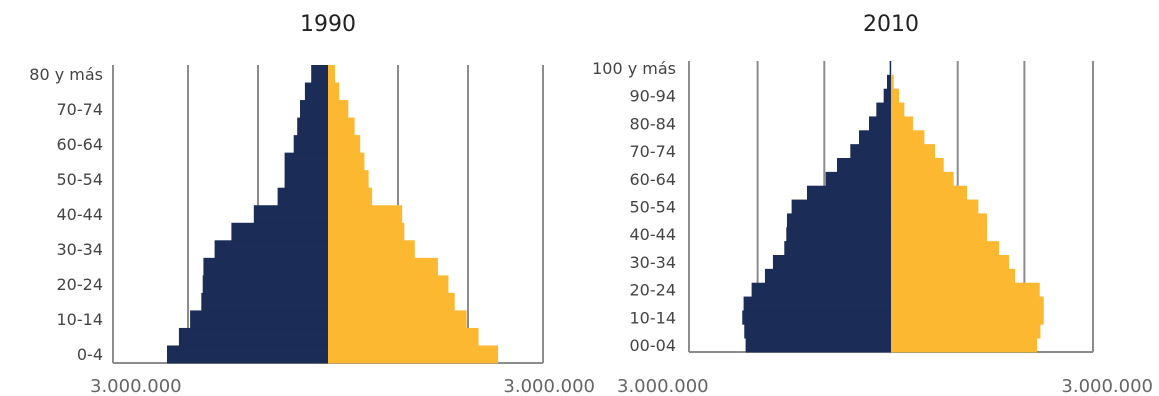  Describe the element at coordinates (331, 74) in the screenshot. I see `female-bar-80 y más` at that location.